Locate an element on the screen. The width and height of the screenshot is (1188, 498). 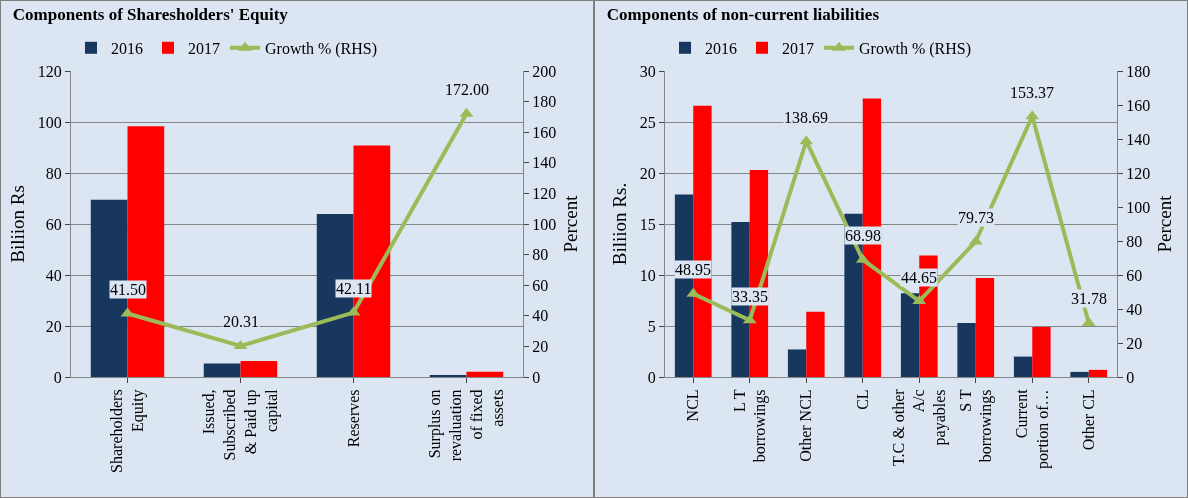
y-axis-title: Biliion Rs is located at coordinates (17, 224).